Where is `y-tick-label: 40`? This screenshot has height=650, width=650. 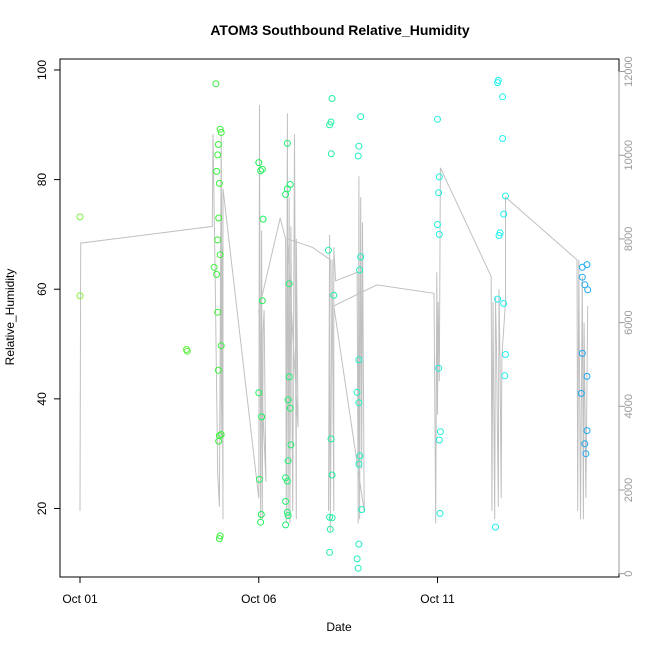 y-tick-label: 40 is located at coordinates (42, 399).